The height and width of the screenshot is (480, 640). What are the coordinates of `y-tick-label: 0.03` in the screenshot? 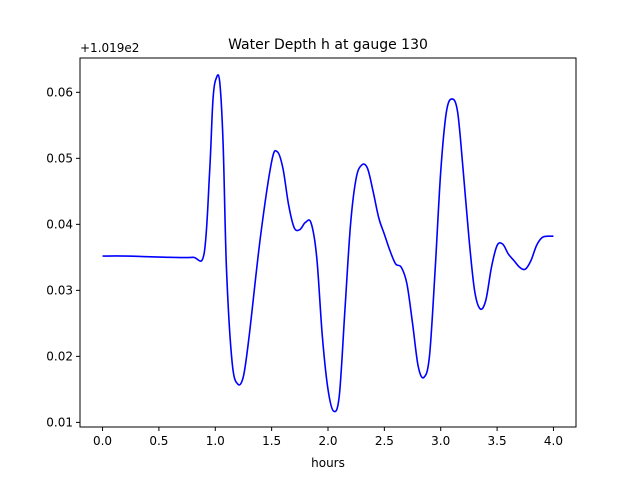 It's located at (59, 290).